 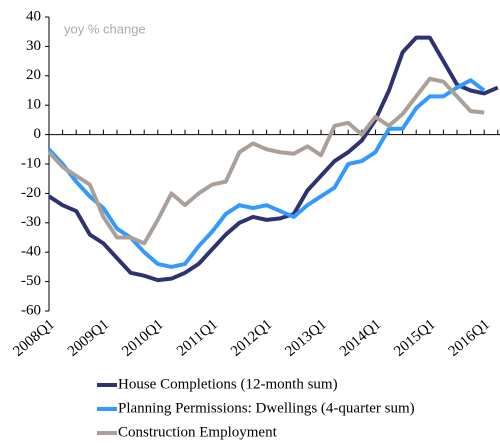 I want to click on y-tick-label: -30, so click(x=31, y=222).